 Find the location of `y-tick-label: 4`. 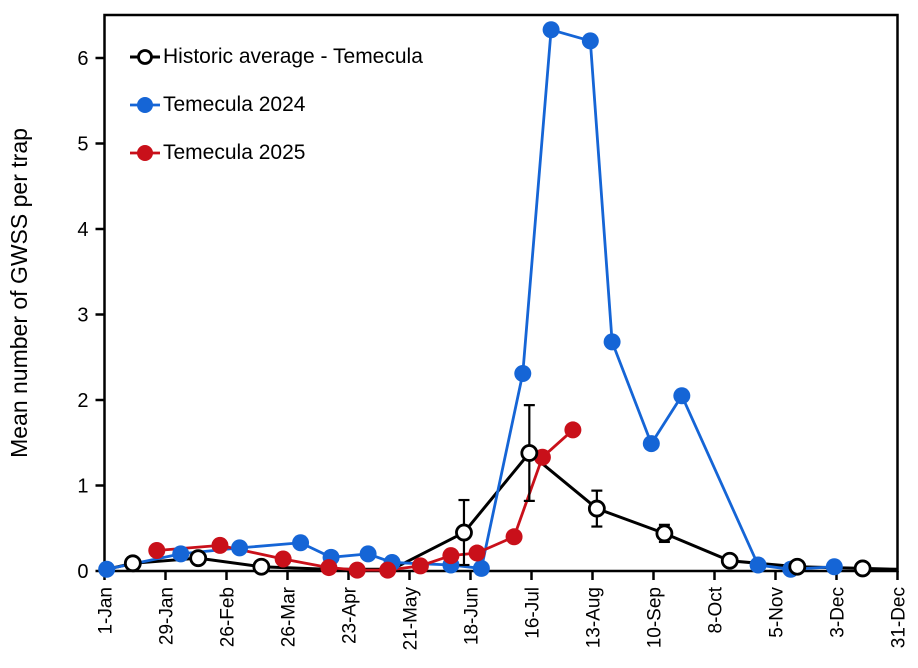

y-tick-label: 4 is located at coordinates (82, 230).